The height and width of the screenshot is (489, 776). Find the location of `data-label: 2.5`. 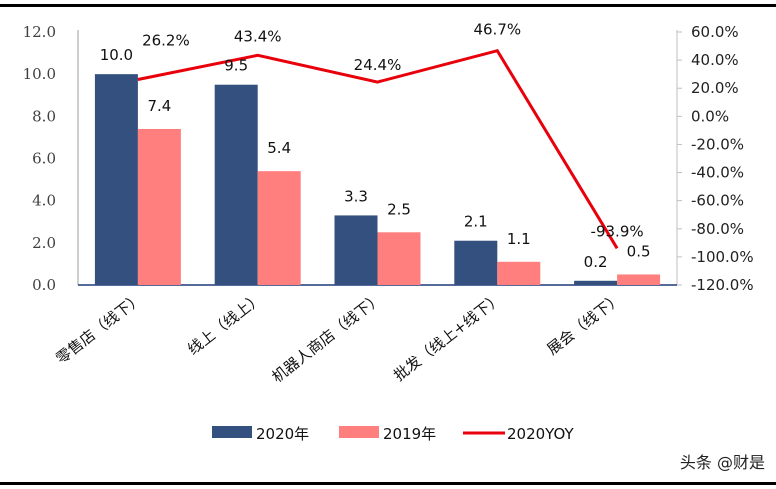

data-label: 2.5 is located at coordinates (399, 209).